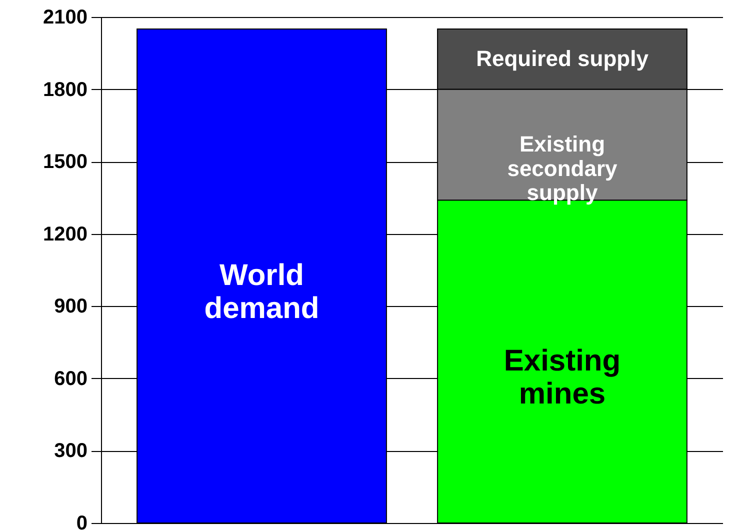  I want to click on series-label: Required supply, so click(563, 59).